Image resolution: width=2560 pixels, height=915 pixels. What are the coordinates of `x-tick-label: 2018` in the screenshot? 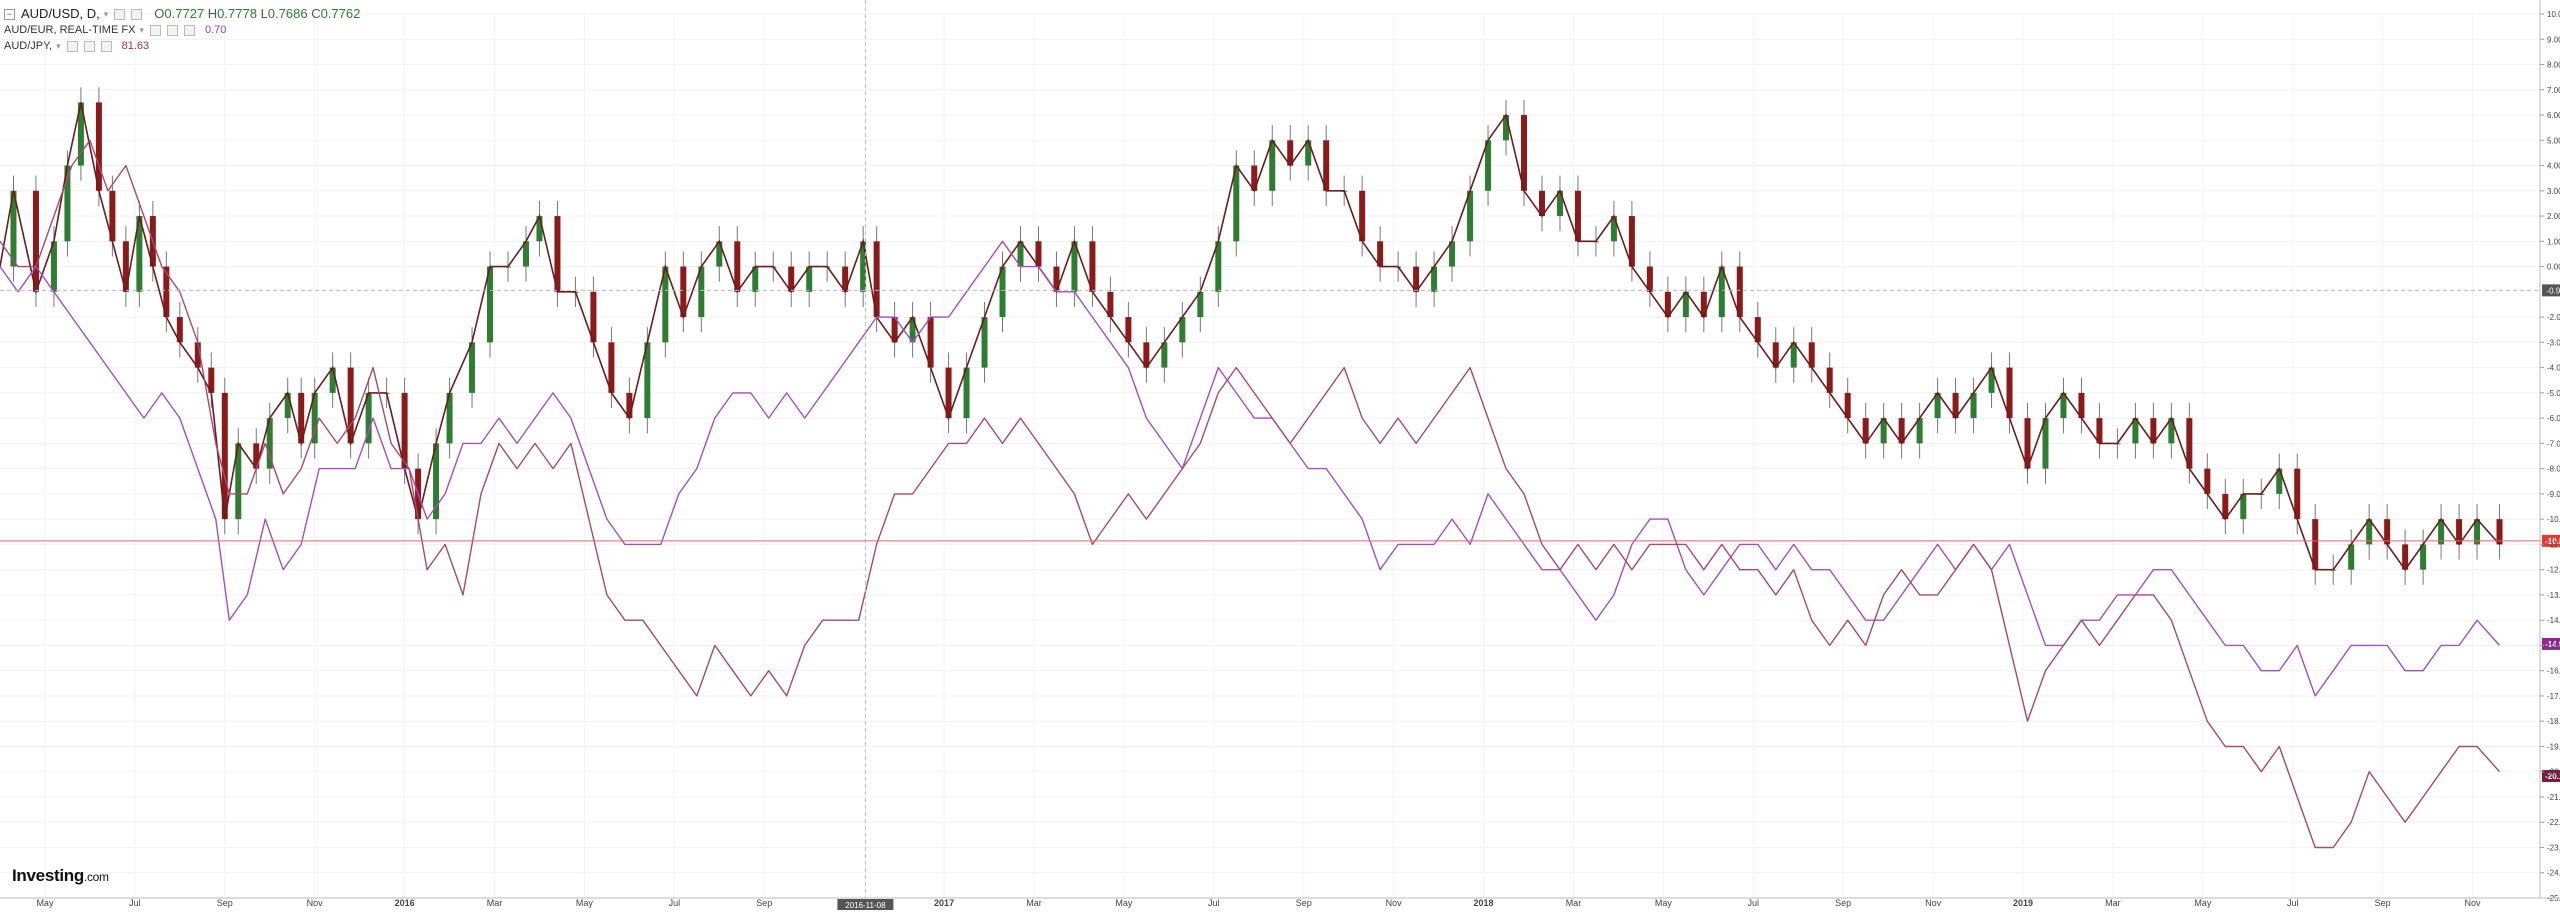 It's located at (1484, 903).